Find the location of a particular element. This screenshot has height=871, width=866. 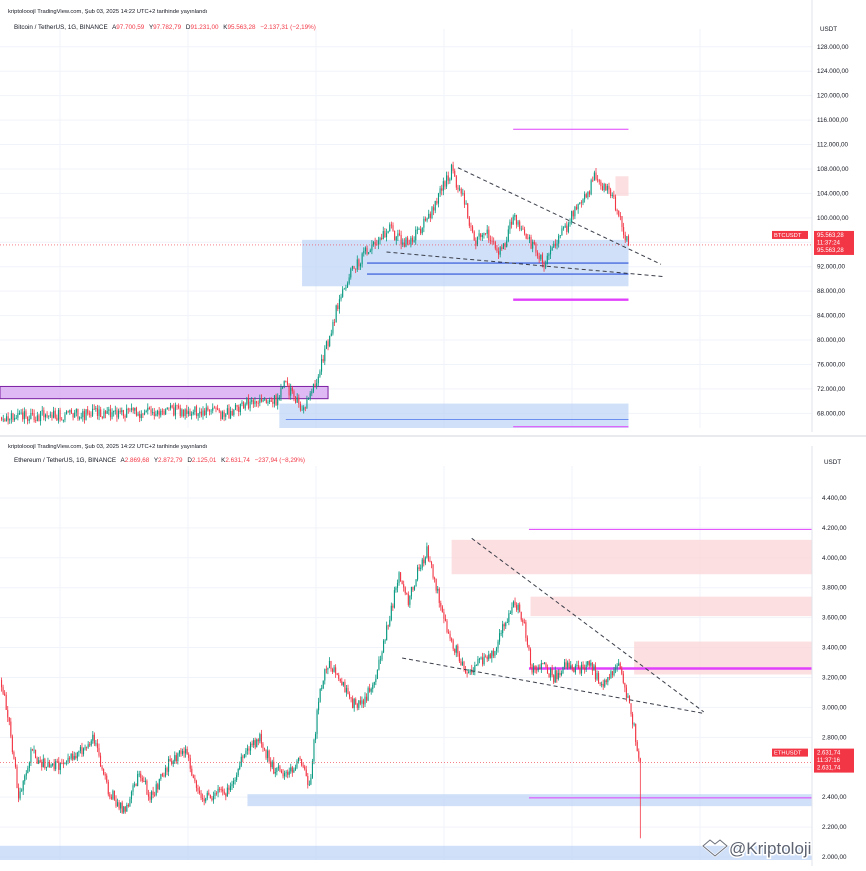

y-tick-label: 68.000,00 is located at coordinates (831, 413).